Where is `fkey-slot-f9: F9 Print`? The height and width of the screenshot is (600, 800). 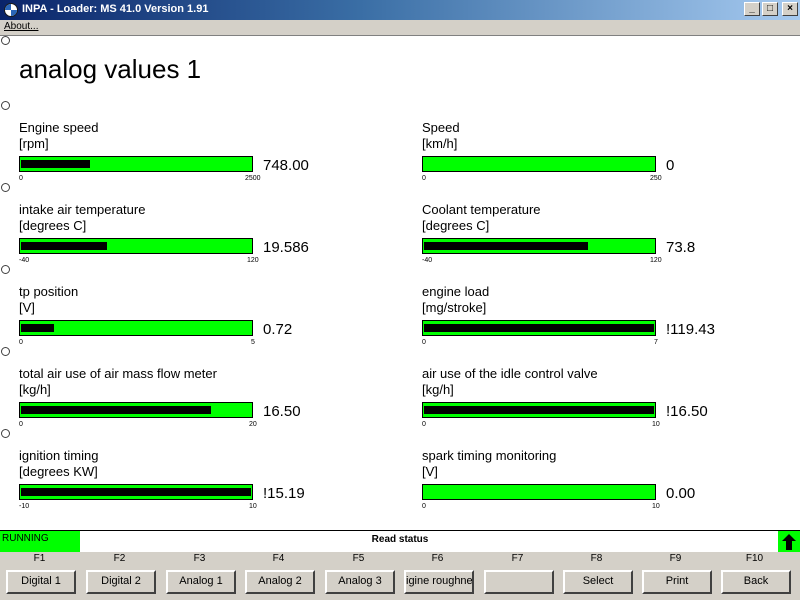 fkey-slot-f9: F9 Print is located at coordinates (675, 576).